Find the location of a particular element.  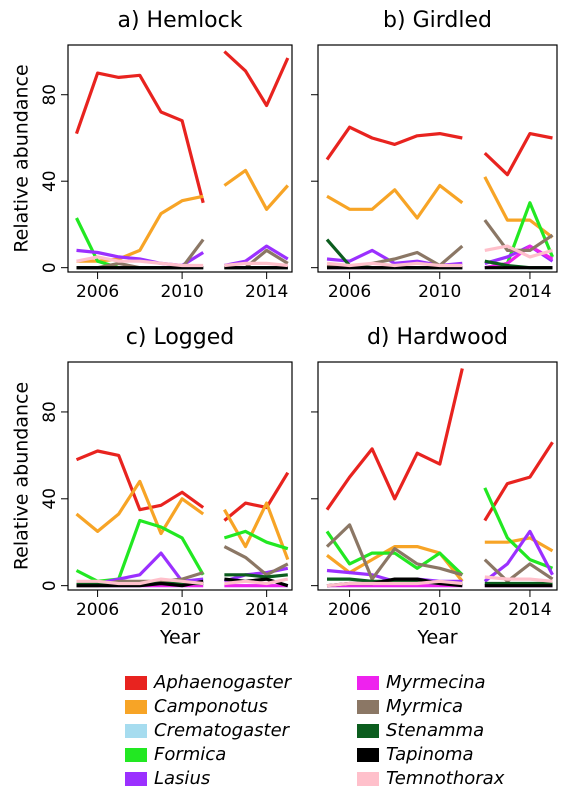

panel-title: d) Hardwood is located at coordinates (437, 337).